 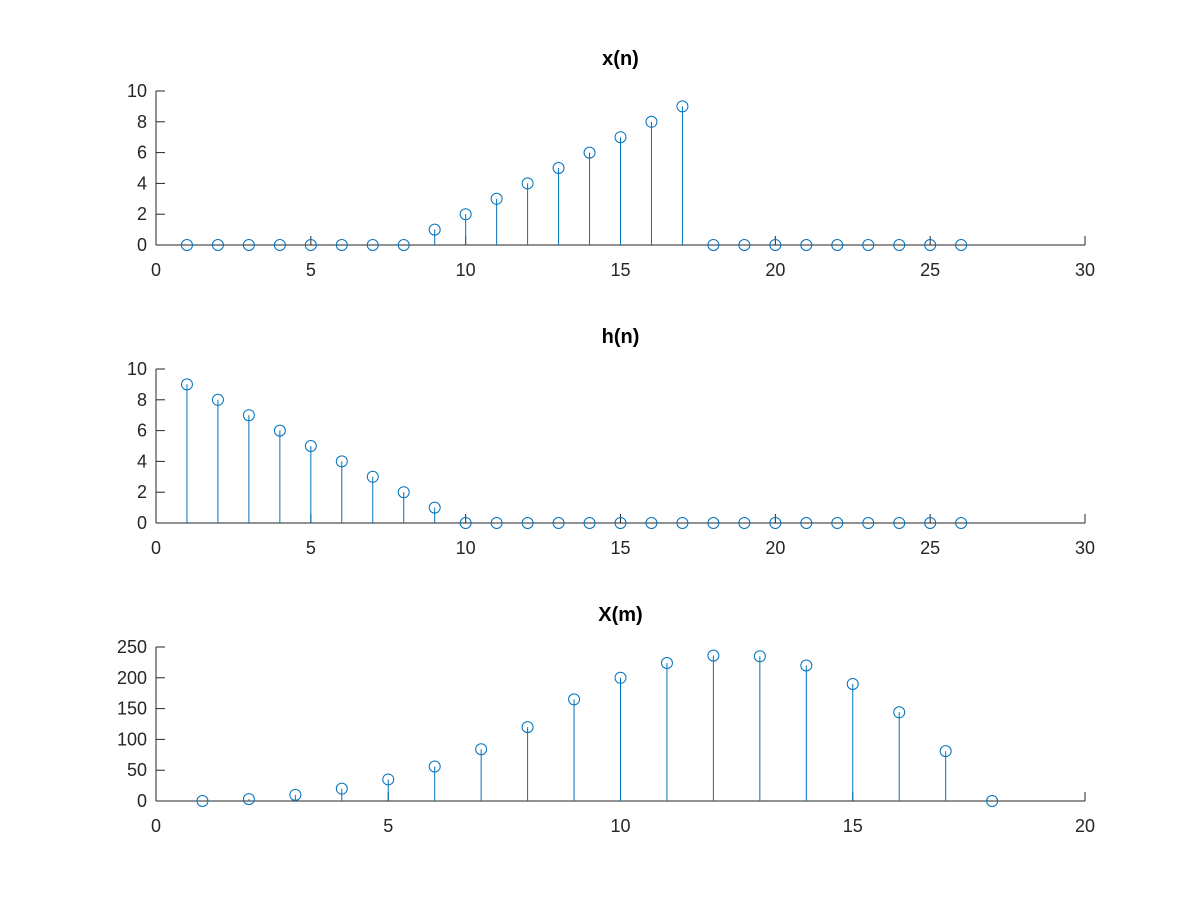 I want to click on y-tick-label: 200, so click(x=132, y=678).